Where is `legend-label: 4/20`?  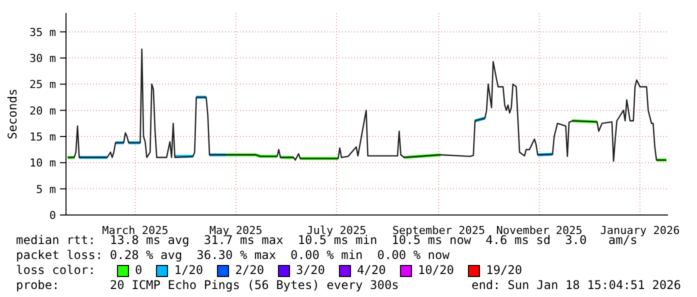
legend-label: 4/20 is located at coordinates (371, 270).